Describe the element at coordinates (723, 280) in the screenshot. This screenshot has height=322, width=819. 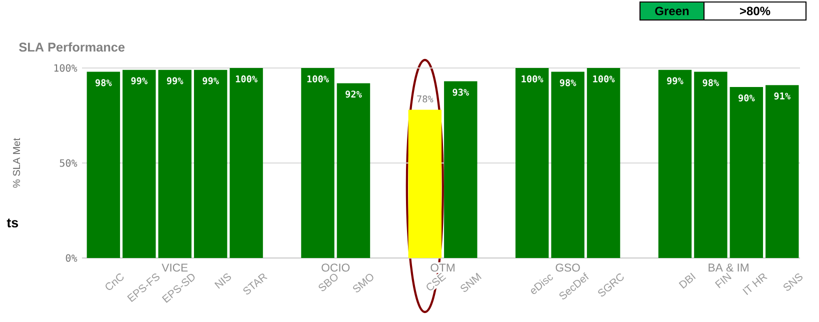
I see `x-tick-label: FIN` at that location.